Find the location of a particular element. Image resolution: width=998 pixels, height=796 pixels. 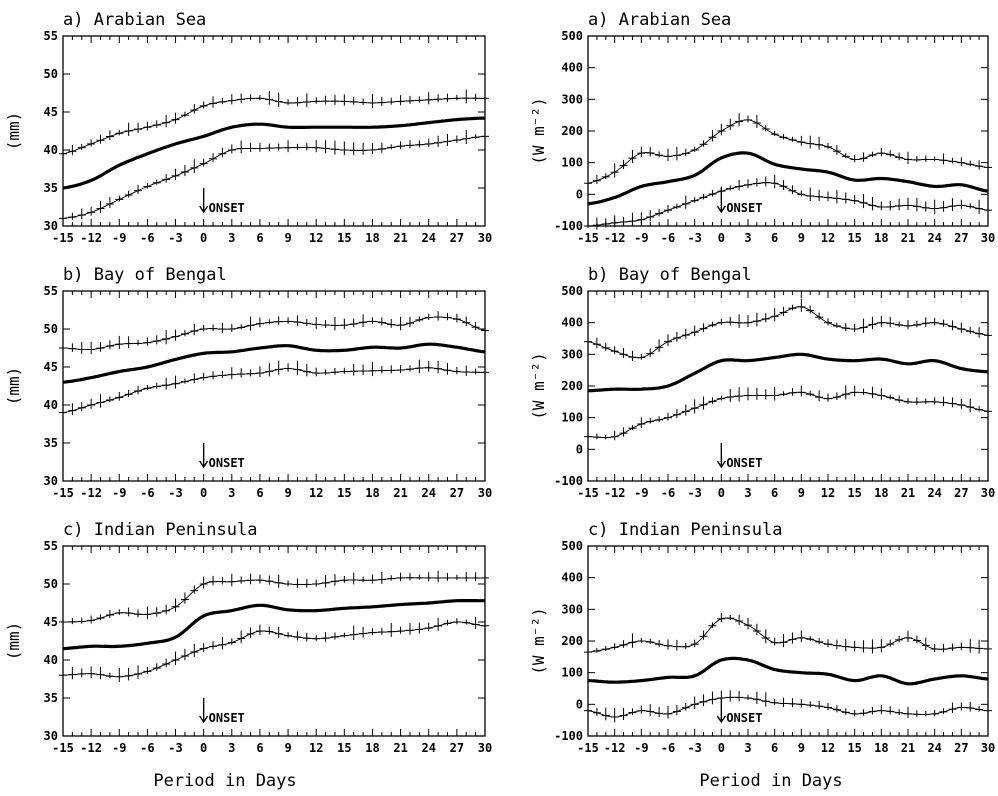

y-axis-label: (mm) is located at coordinates (13, 386).